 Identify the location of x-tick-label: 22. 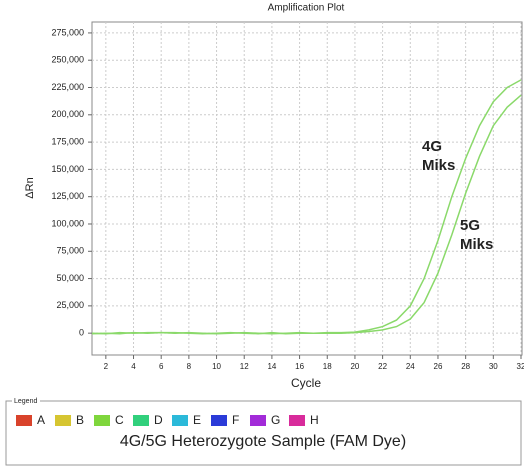
(382, 366).